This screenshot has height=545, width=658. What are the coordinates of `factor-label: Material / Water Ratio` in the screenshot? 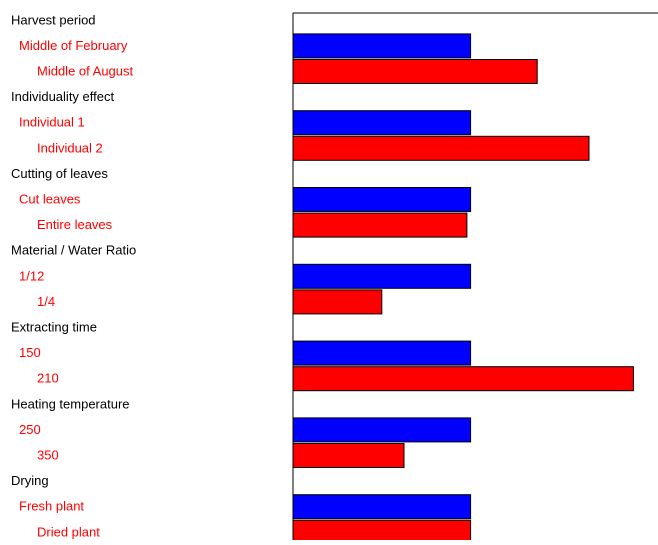 It's located at (73, 250).